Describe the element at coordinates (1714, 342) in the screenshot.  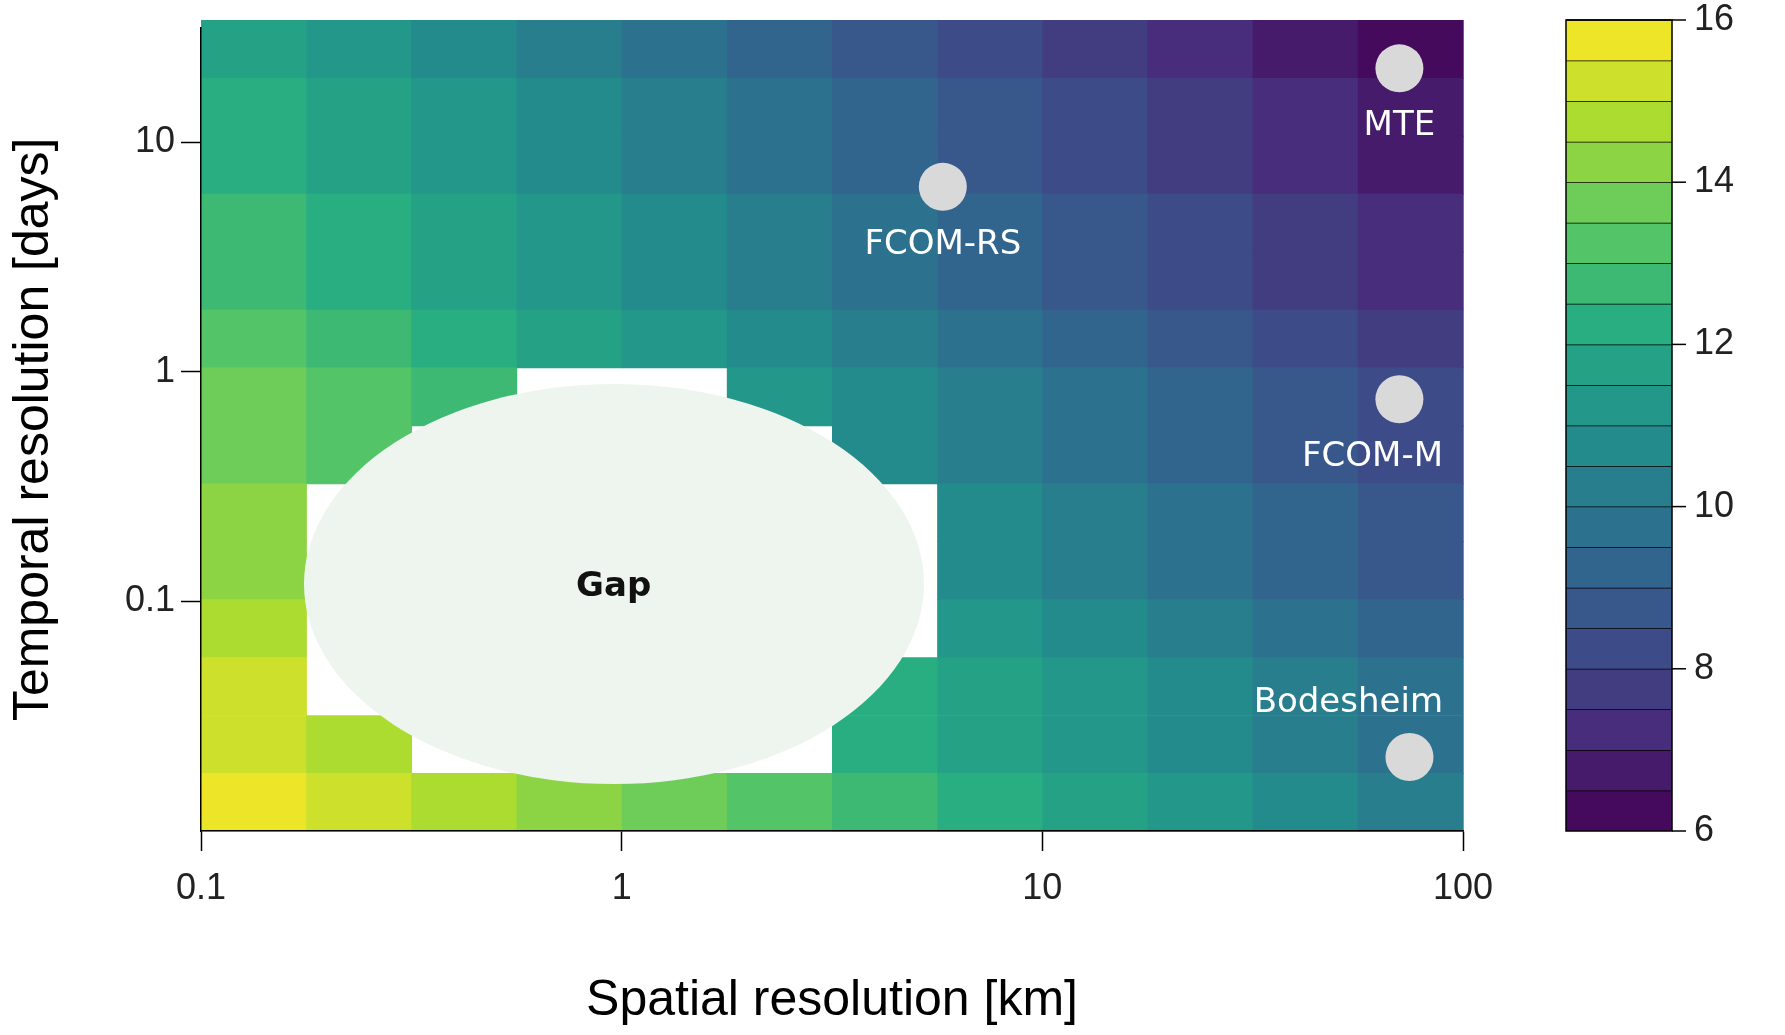
I see `color-bar-label: 12` at that location.